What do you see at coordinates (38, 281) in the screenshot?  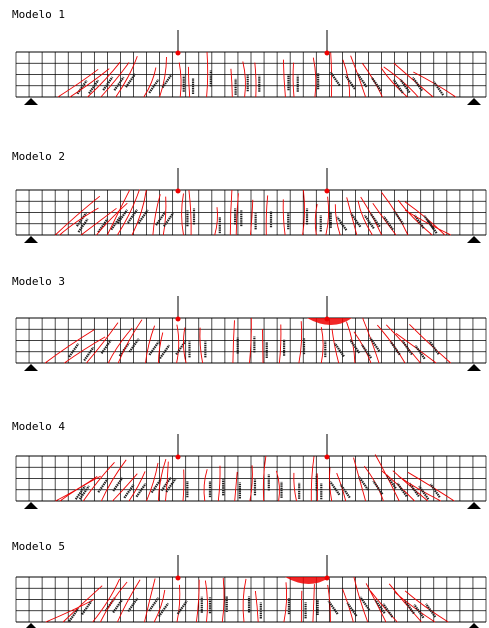 I see `model-title: Modelo 3` at bounding box center [38, 281].